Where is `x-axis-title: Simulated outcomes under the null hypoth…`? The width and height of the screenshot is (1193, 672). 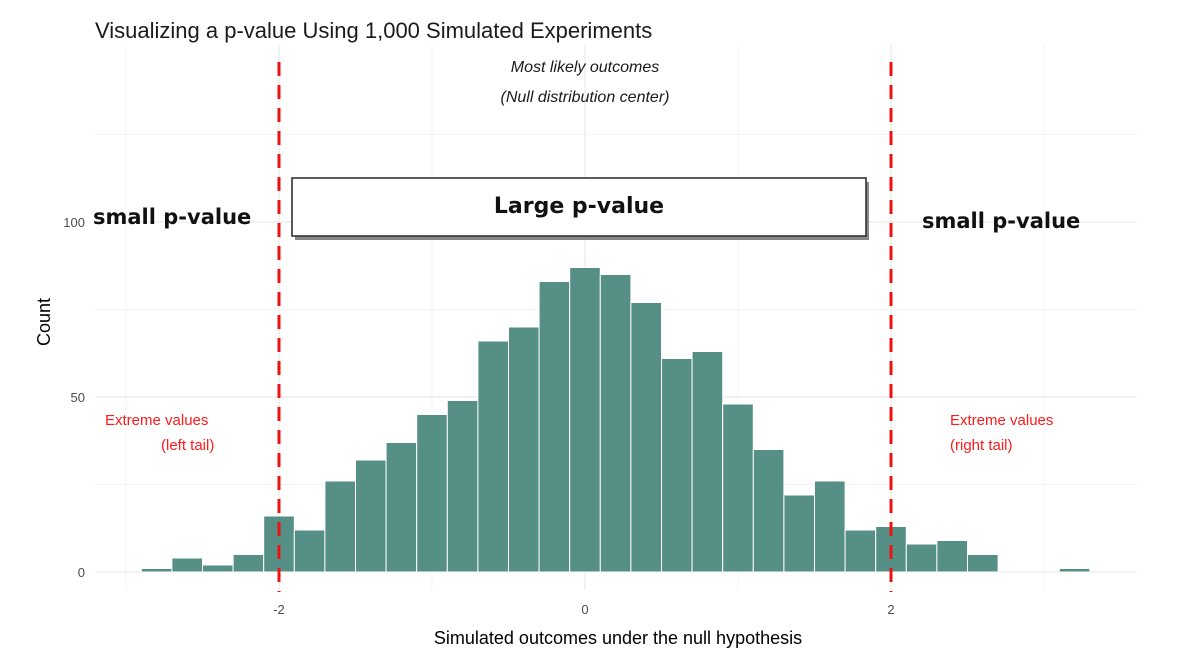 x-axis-title: Simulated outcomes under the null hypoth… is located at coordinates (618, 638).